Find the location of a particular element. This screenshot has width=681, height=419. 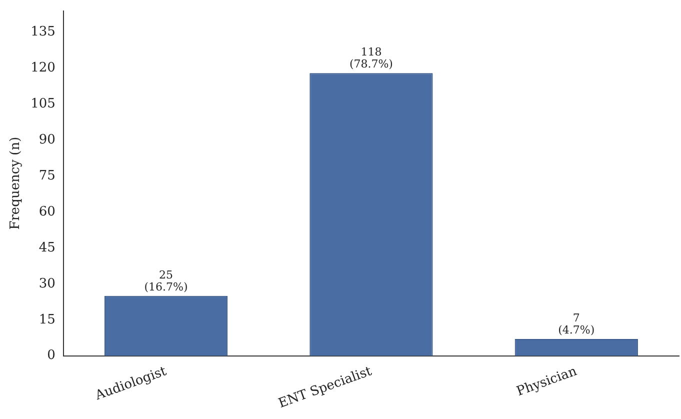

y-tick-label: 15 is located at coordinates (47, 320).